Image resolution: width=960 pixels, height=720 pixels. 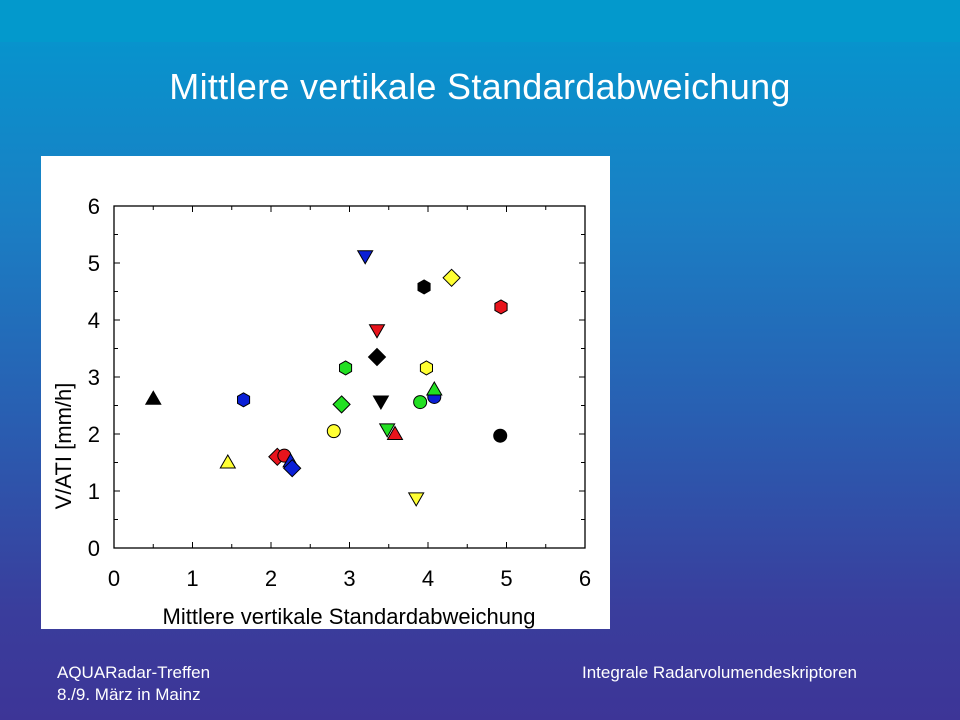 What do you see at coordinates (346, 368) in the screenshot?
I see `point-green-hexagon` at bounding box center [346, 368].